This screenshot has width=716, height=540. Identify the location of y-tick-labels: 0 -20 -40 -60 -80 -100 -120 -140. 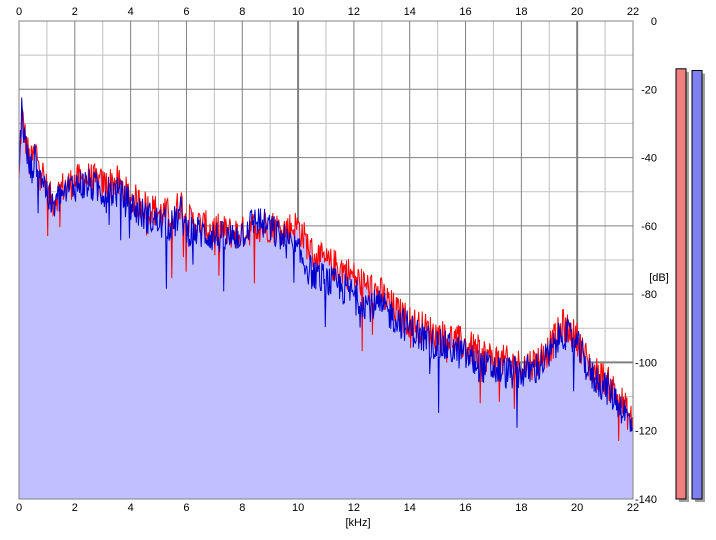
(646, 261).